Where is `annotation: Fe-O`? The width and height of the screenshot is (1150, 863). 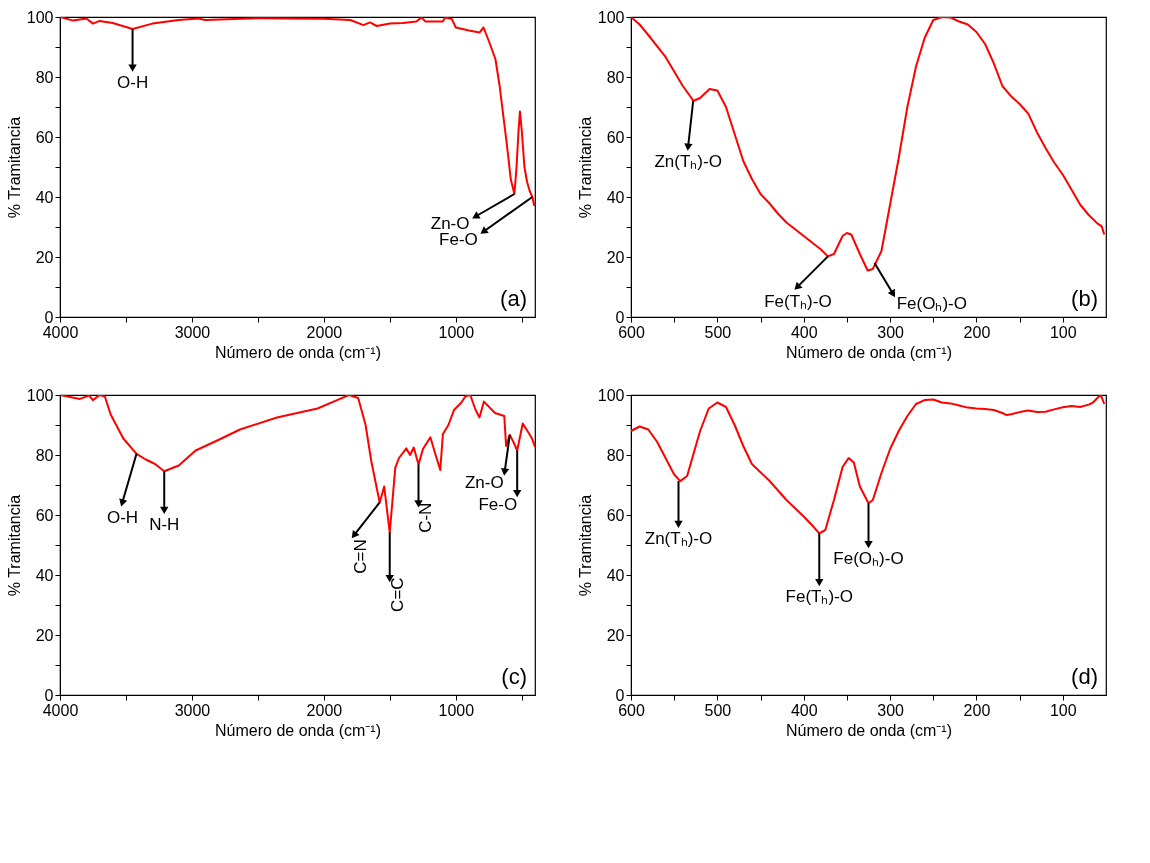
annotation: Fe-O is located at coordinates (498, 504).